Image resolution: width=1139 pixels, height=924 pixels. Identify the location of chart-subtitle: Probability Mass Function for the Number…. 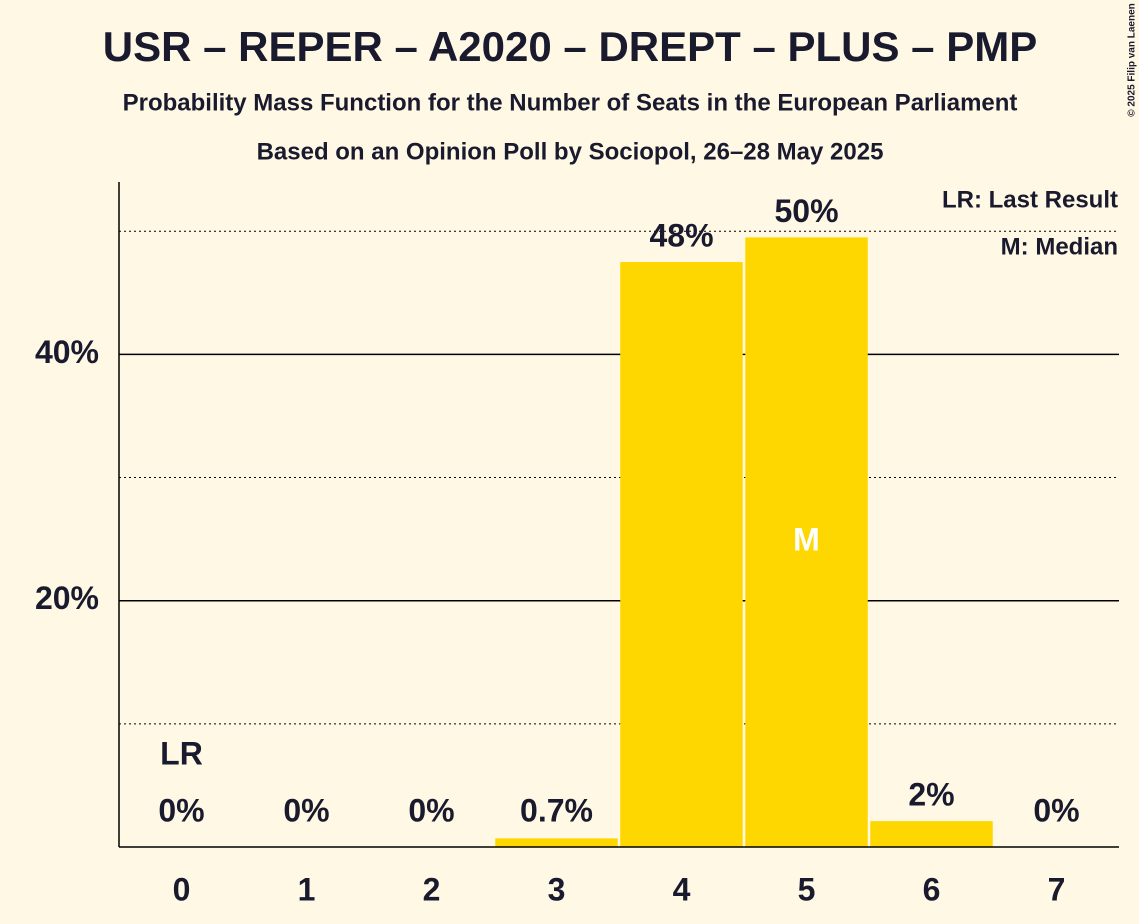
(570, 102).